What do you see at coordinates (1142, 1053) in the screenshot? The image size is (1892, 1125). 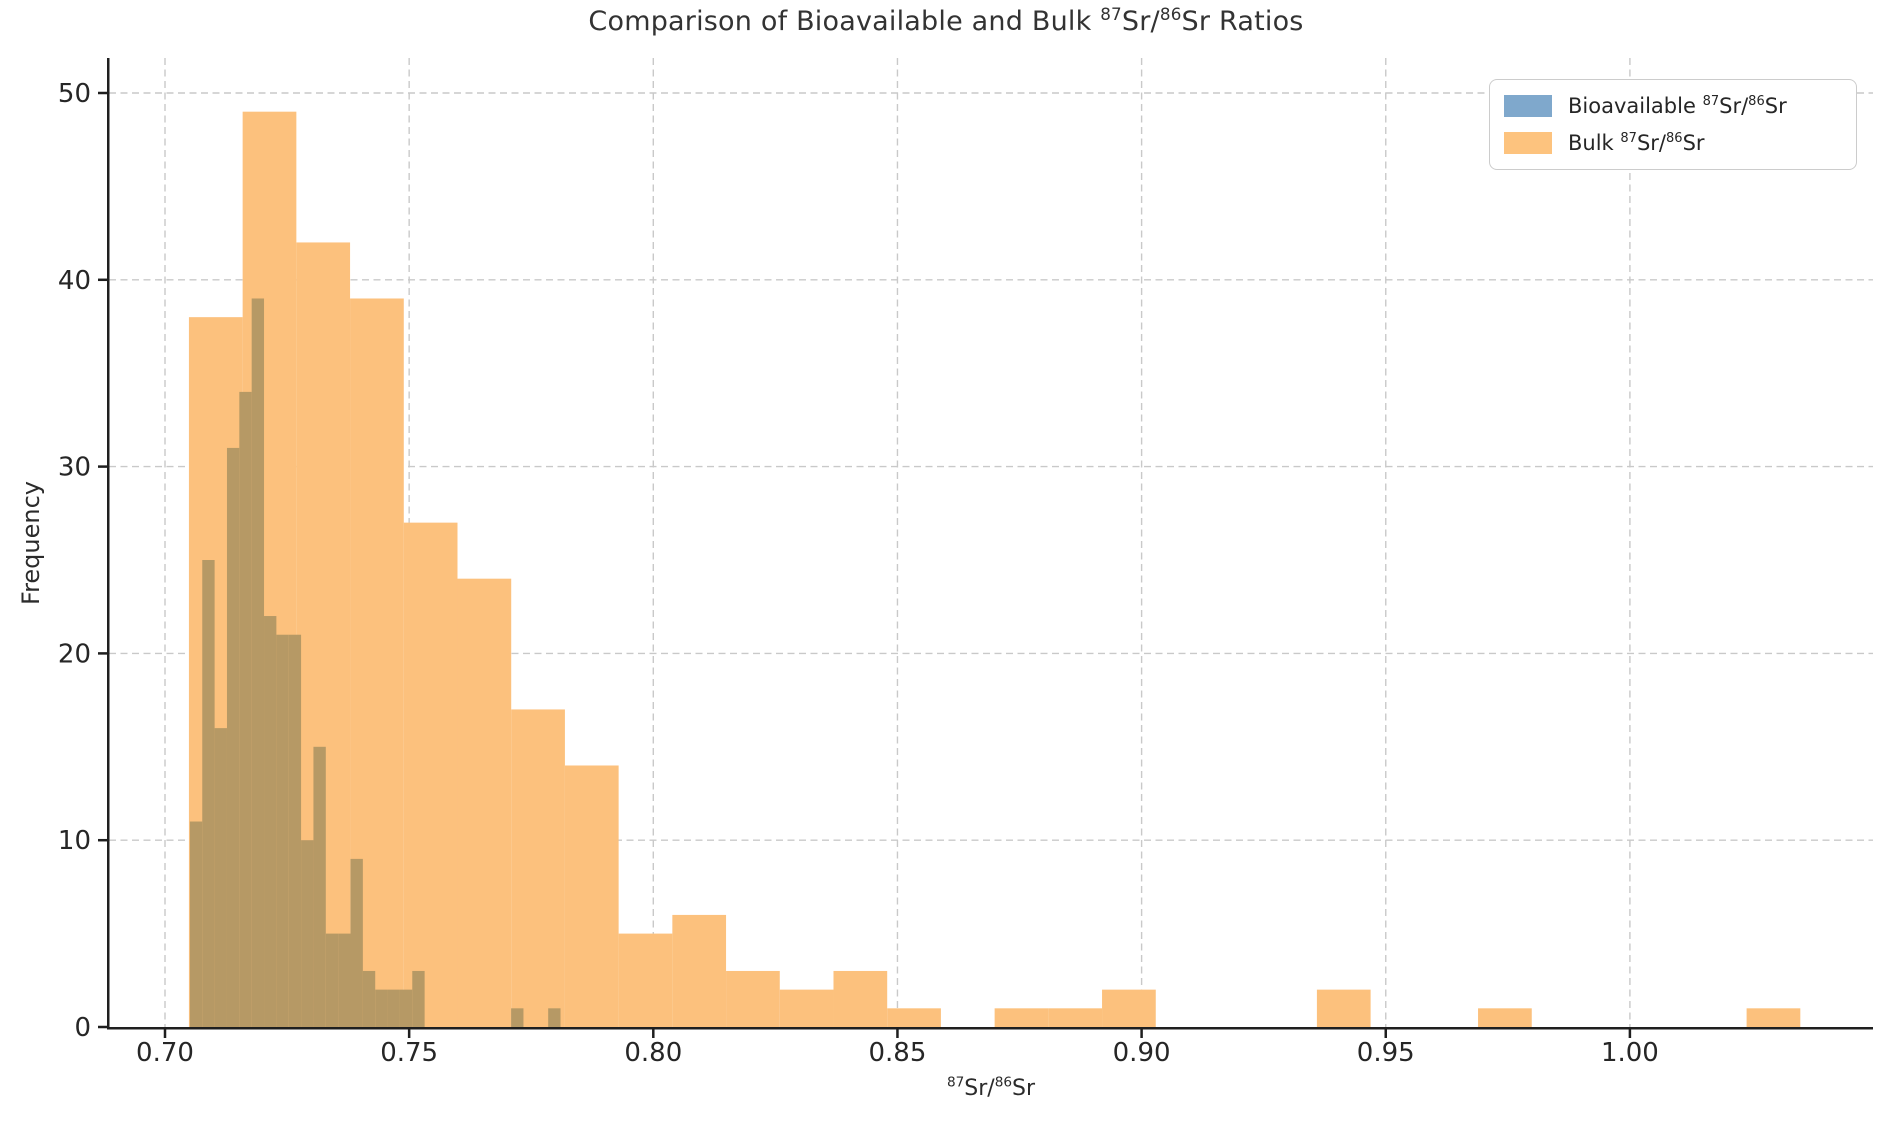 I see `x-tick-label: 0.90` at bounding box center [1142, 1053].